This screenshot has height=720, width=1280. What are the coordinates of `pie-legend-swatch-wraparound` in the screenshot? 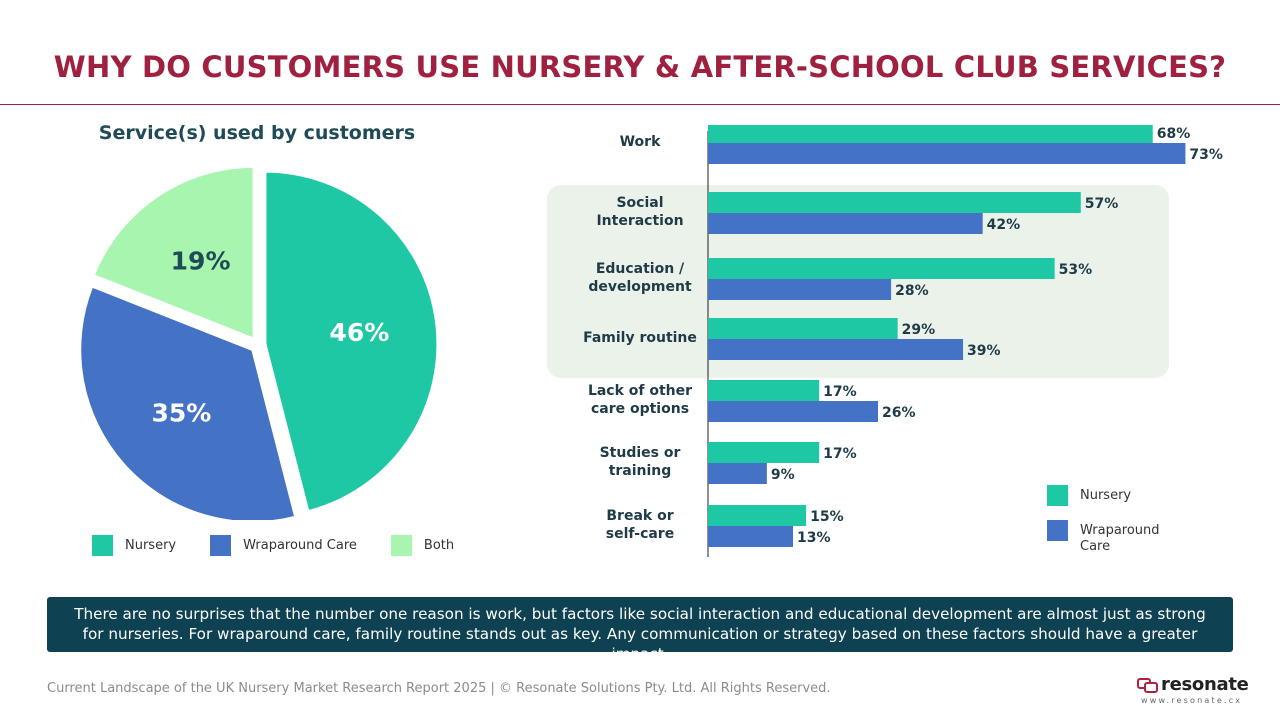 It's located at (221, 545).